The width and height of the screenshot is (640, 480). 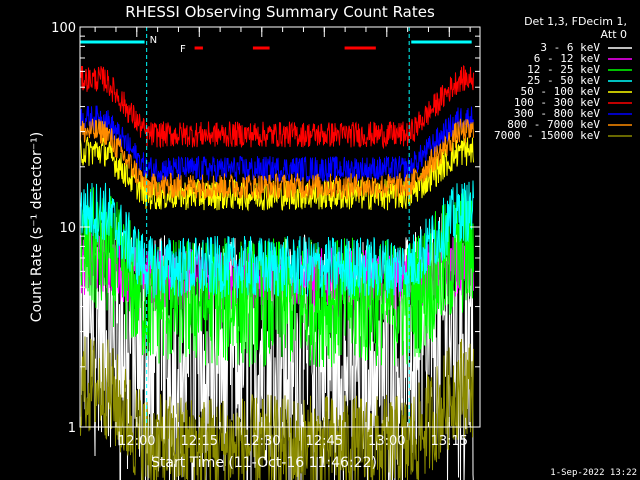 What do you see at coordinates (37, 227) in the screenshot?
I see `y-axis-label: Count Rate (s⁻¹ detector⁻¹)` at bounding box center [37, 227].